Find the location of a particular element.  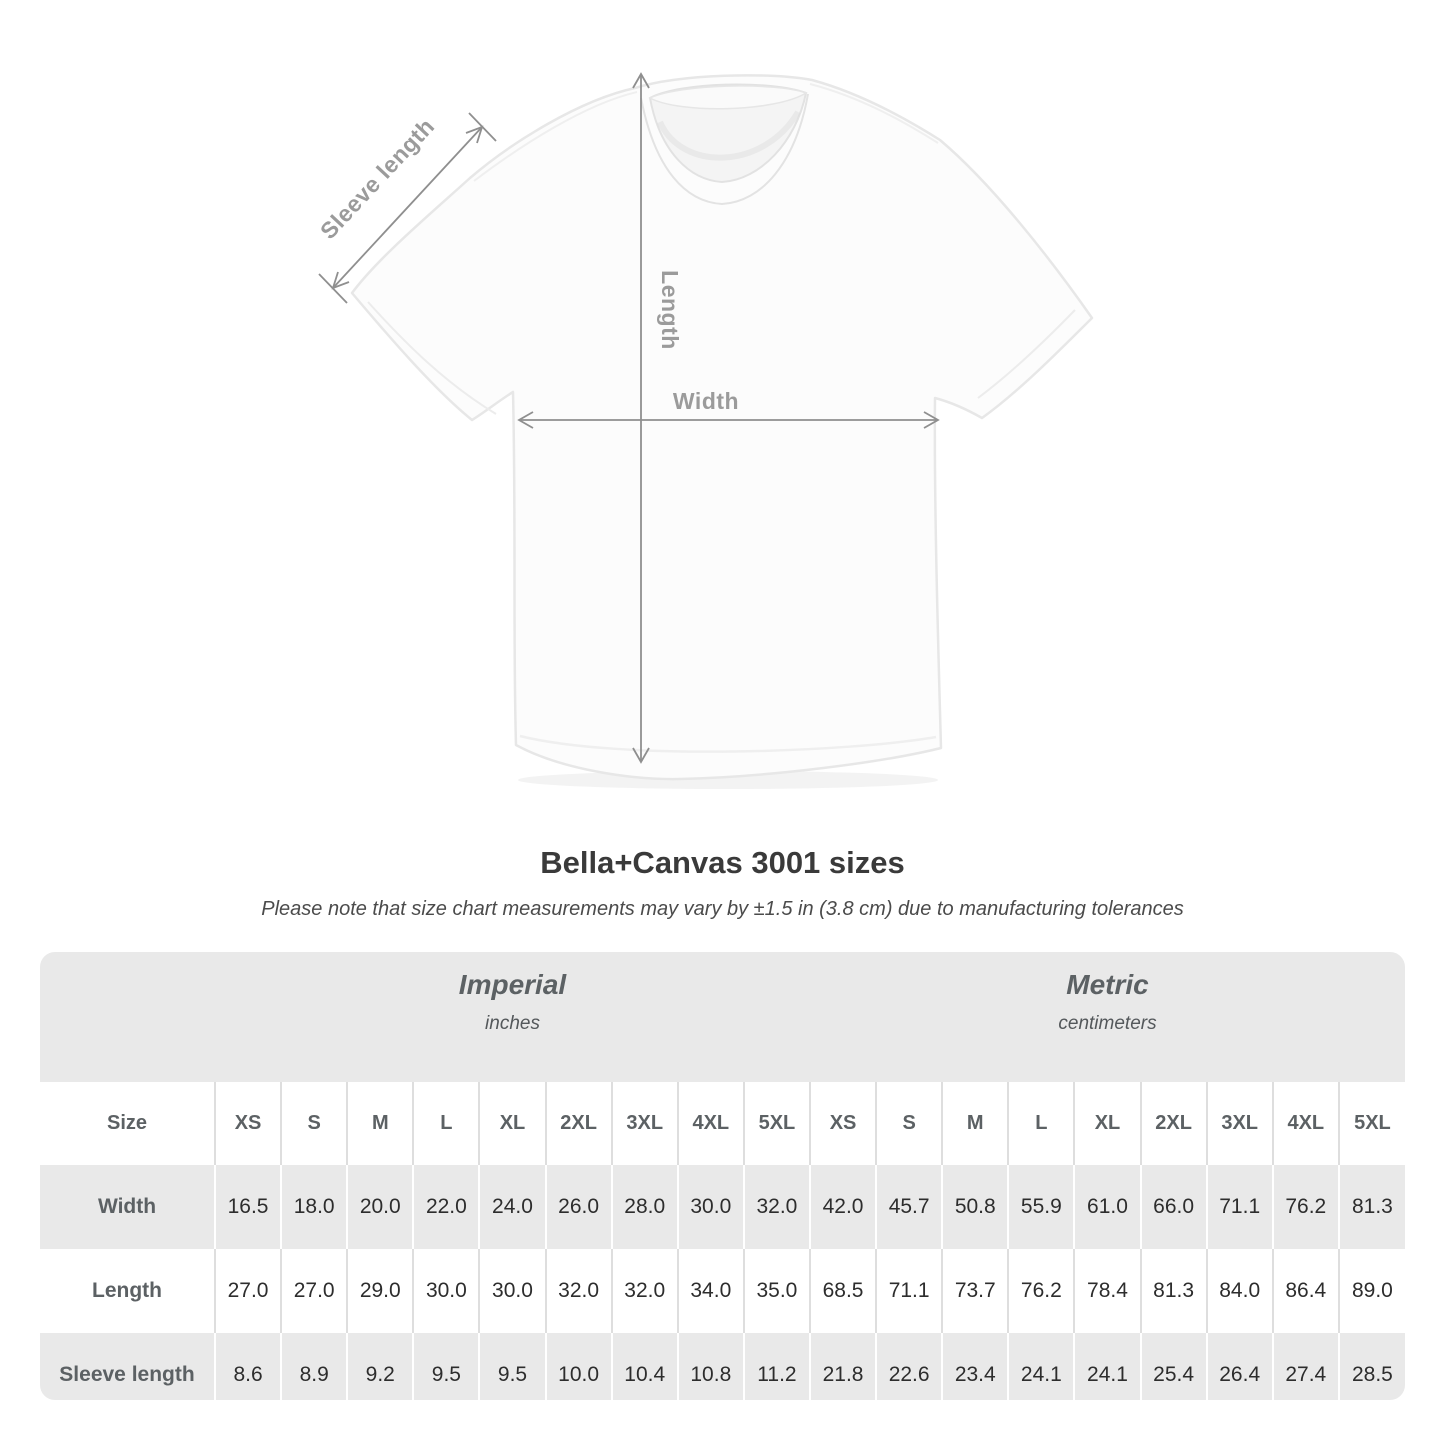

col-header-imperial: 4XL is located at coordinates (710, 1123).